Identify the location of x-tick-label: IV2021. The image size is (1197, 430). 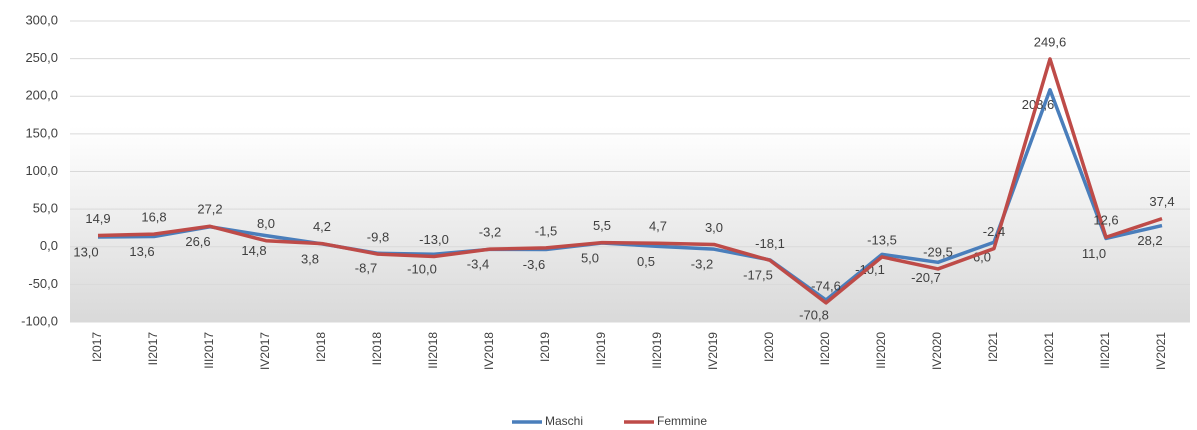
(1161, 351).